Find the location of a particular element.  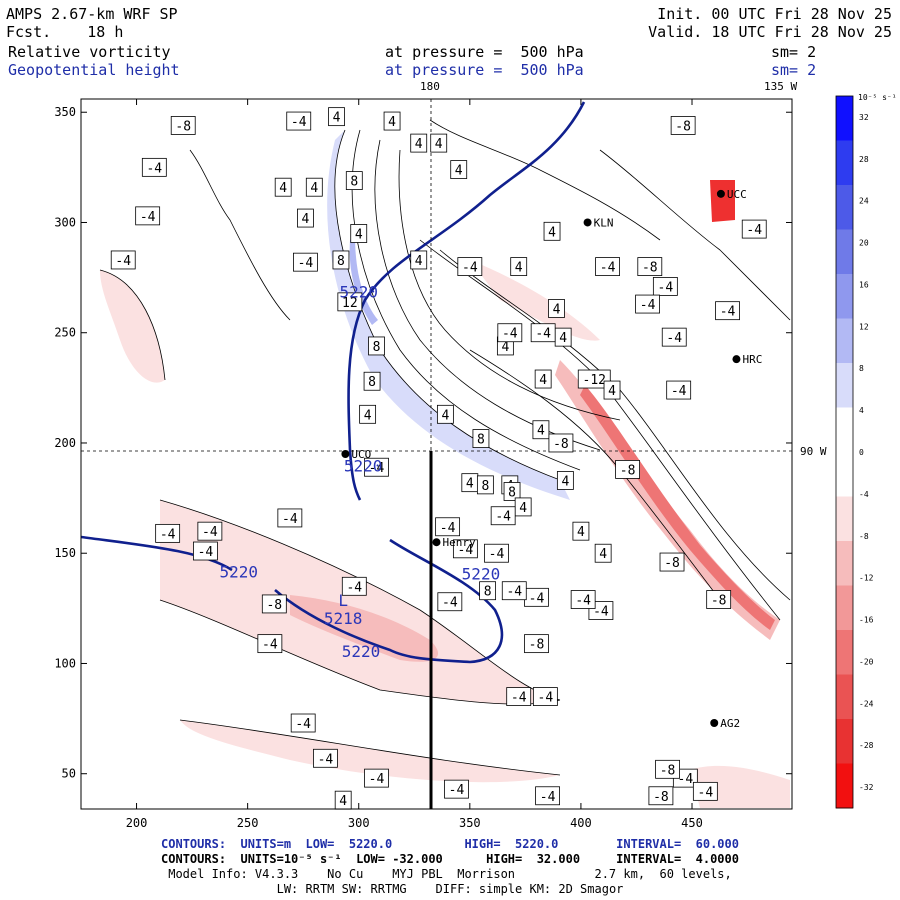

colorbar-tick-label: 8 is located at coordinates (861, 368).